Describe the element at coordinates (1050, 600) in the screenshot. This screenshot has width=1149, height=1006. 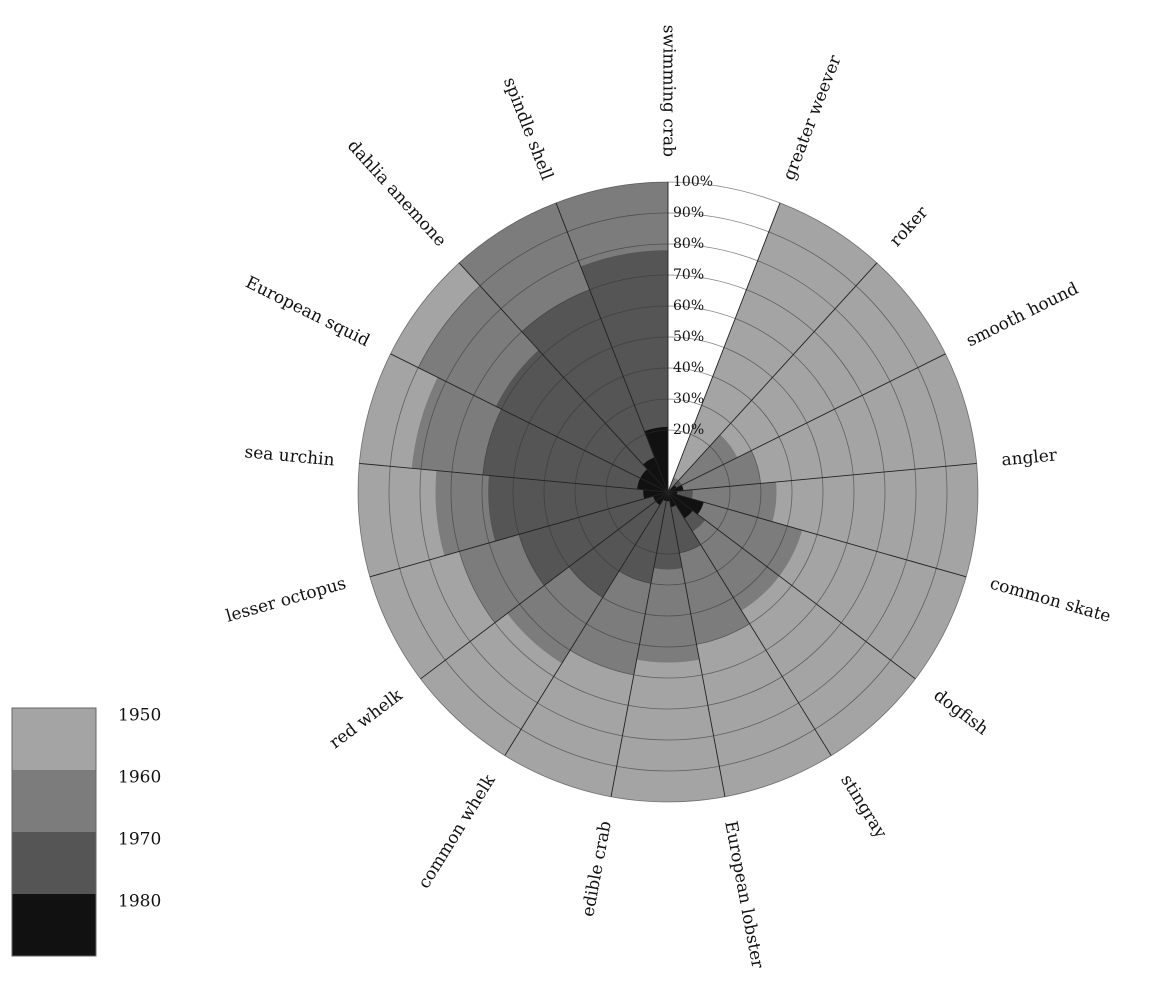
I see `category-label: common skate` at that location.